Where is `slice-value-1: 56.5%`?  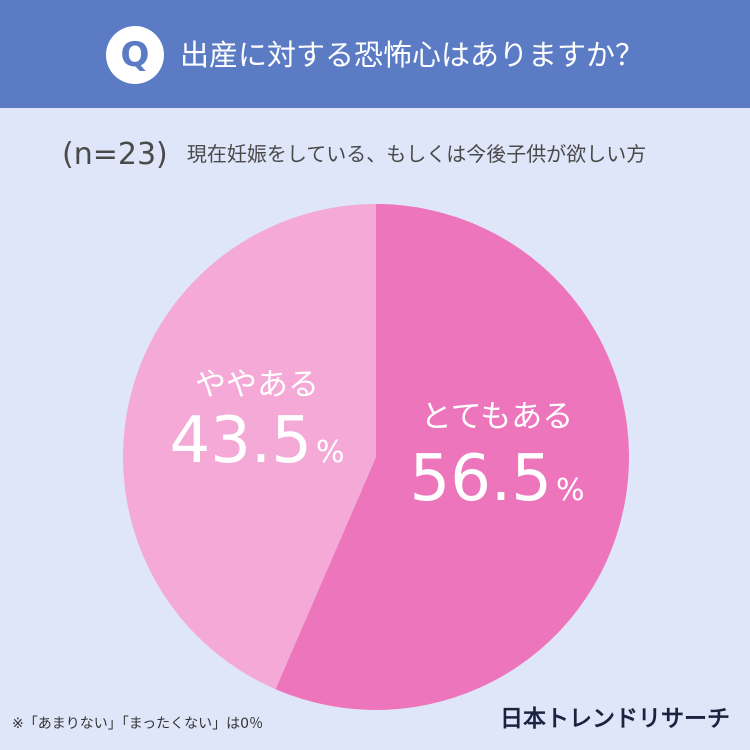
slice-value-1: 56.5% is located at coordinates (496, 479).